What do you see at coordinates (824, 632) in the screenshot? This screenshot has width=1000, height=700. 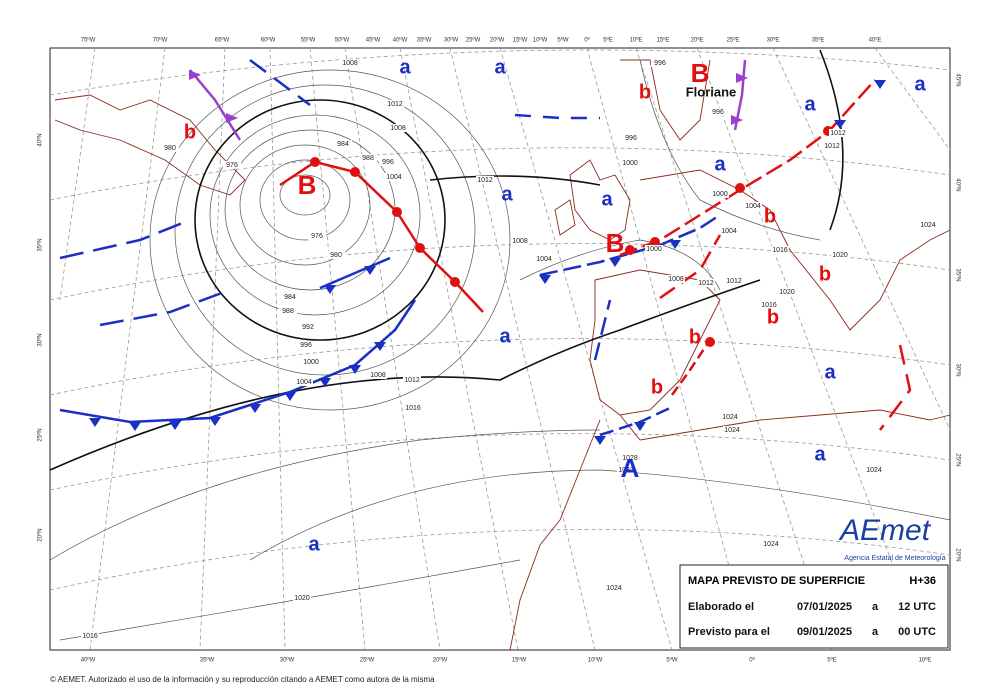 I see `info-cell: 09/01/2025` at bounding box center [824, 632].